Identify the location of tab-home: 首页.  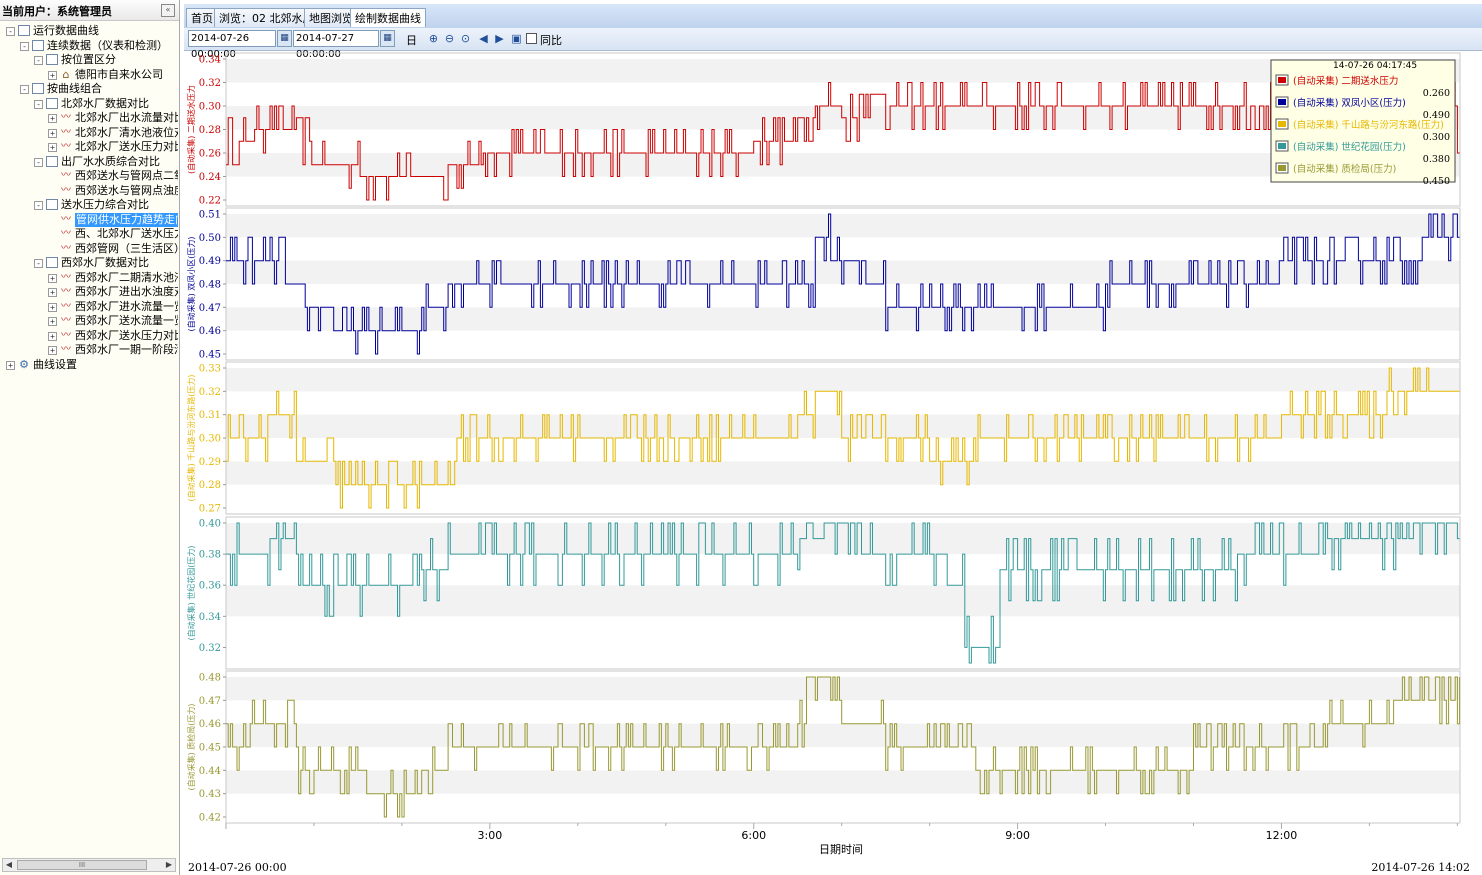
(202, 17).